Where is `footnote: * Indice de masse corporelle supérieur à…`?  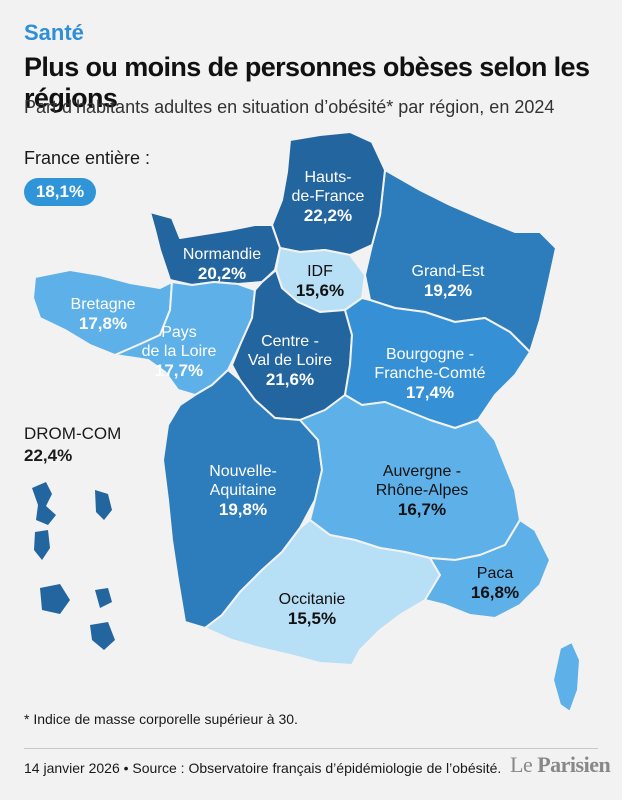 footnote: * Indice de masse corporelle supérieur à… is located at coordinates (161, 719).